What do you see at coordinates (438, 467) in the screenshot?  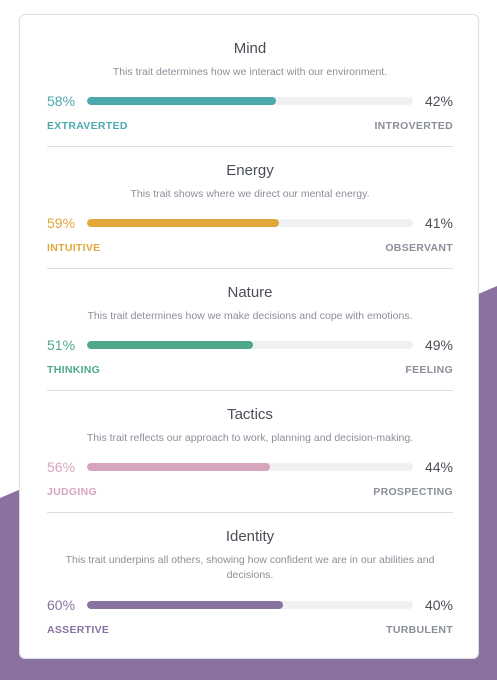 I see `right-percent: 44%` at bounding box center [438, 467].